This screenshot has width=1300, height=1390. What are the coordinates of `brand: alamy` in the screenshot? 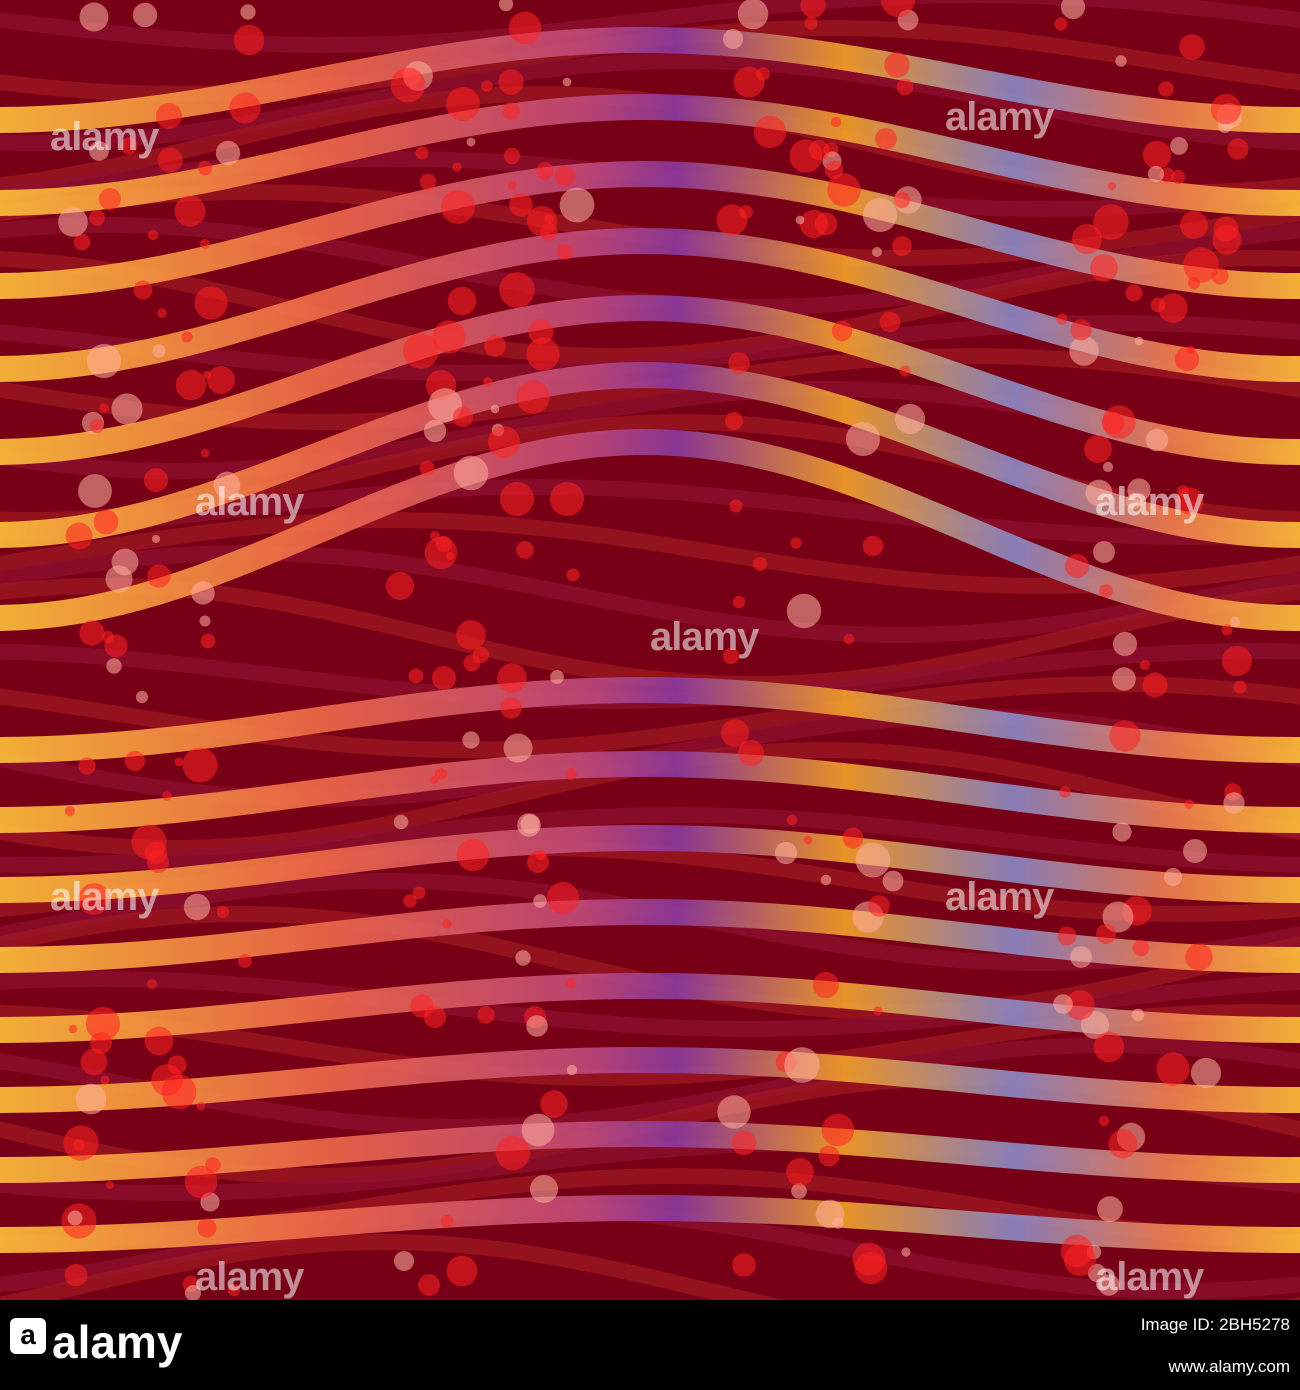 It's located at (117, 1342).